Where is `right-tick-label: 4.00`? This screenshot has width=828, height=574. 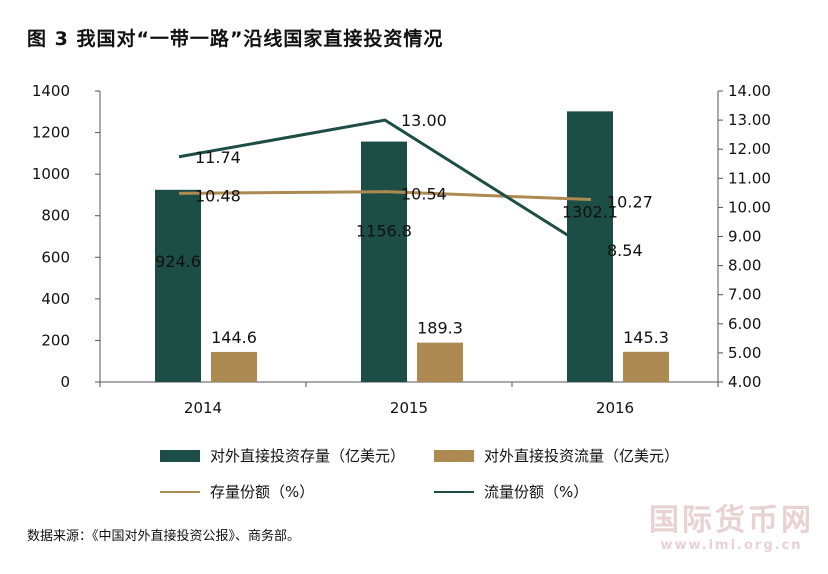
right-tick-label: 4.00 is located at coordinates (744, 382).